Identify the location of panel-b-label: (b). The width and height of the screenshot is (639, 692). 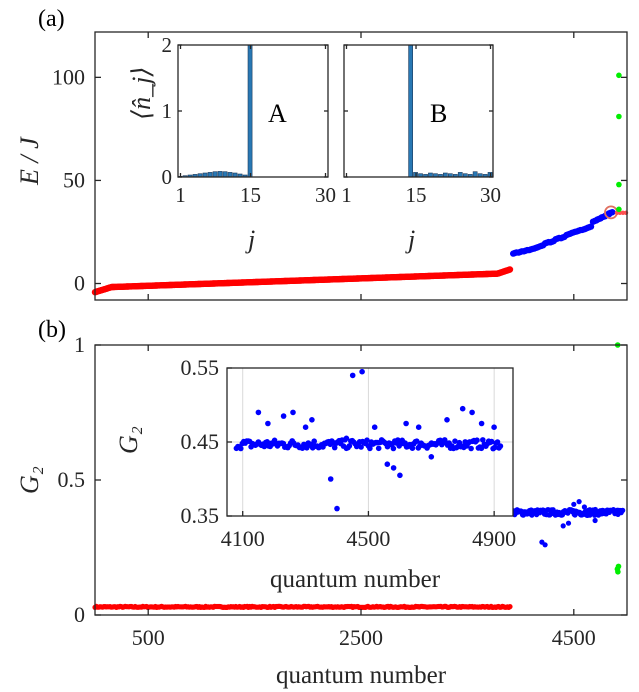
(52, 330).